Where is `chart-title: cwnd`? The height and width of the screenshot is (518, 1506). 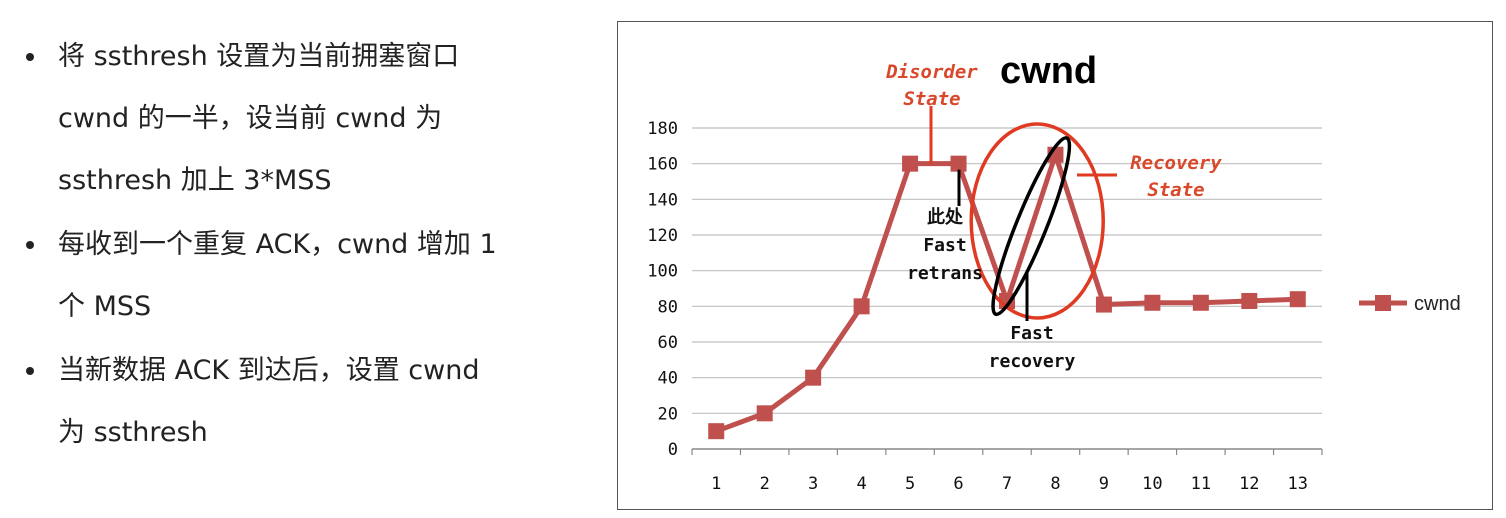 chart-title: cwnd is located at coordinates (1049, 71).